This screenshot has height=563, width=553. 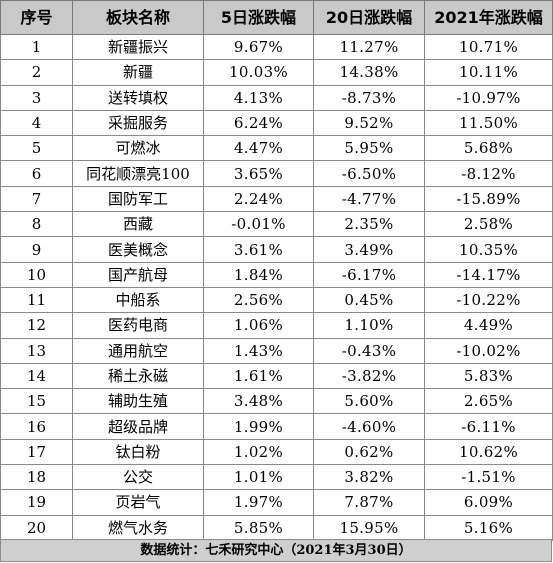 What do you see at coordinates (369, 426) in the screenshot?
I see `change-20day-cell: -4.60%` at bounding box center [369, 426].